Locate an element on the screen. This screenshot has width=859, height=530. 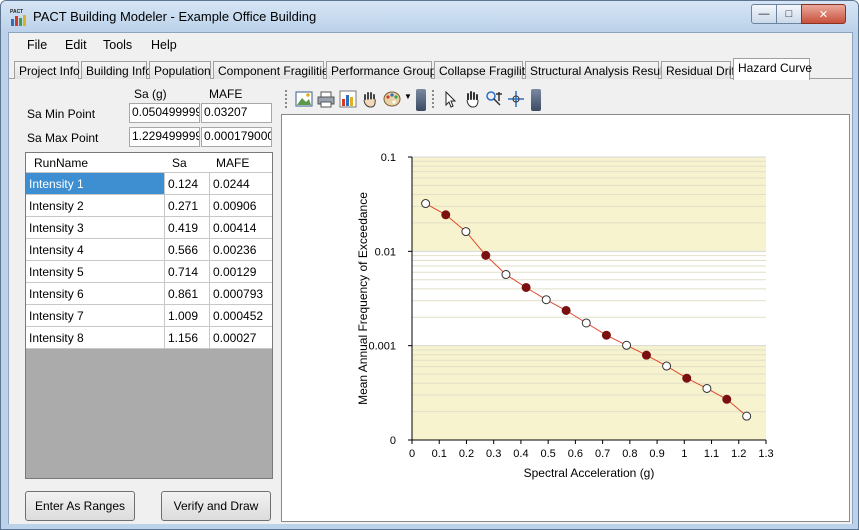
mafe-min-input: 0.03207 is located at coordinates (236, 113).